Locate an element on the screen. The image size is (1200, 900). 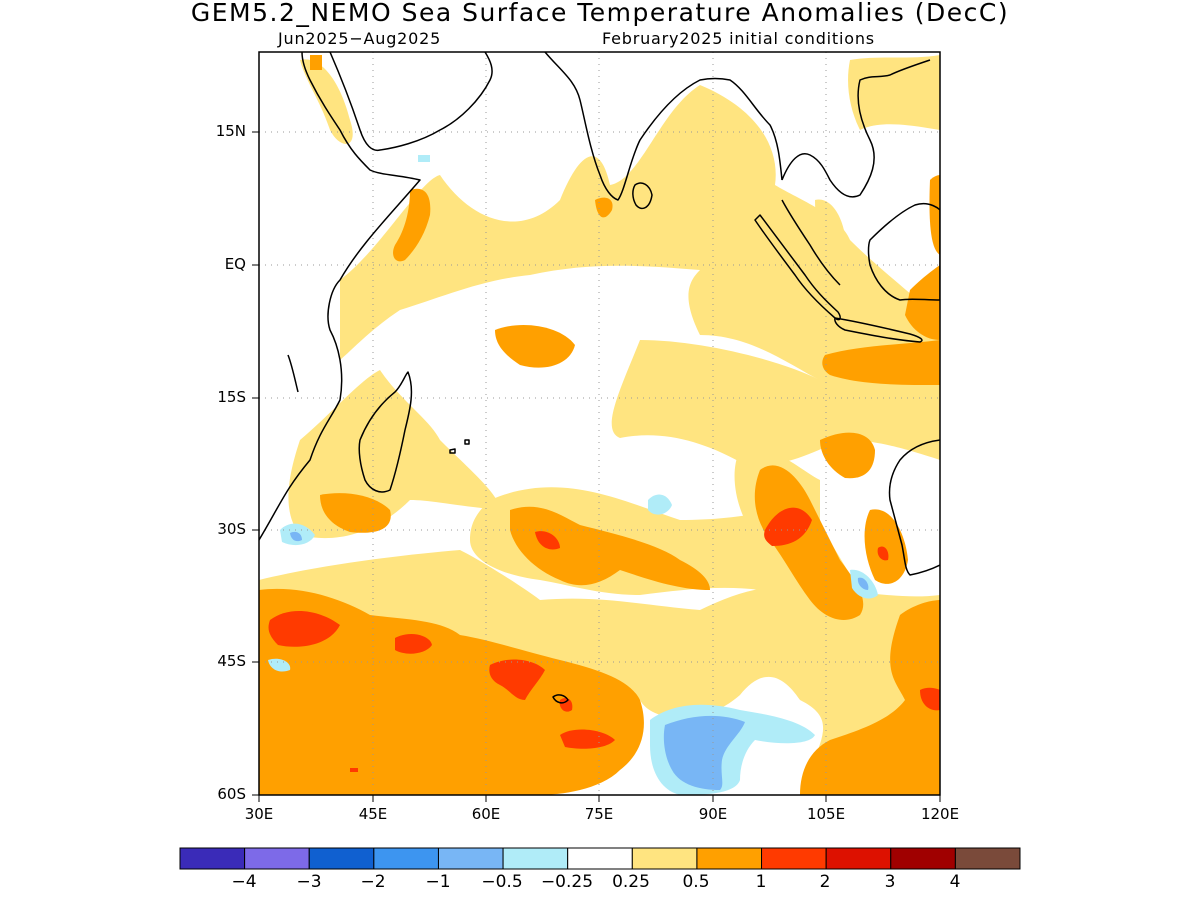
coastline-sri-lanka is located at coordinates (642, 196).